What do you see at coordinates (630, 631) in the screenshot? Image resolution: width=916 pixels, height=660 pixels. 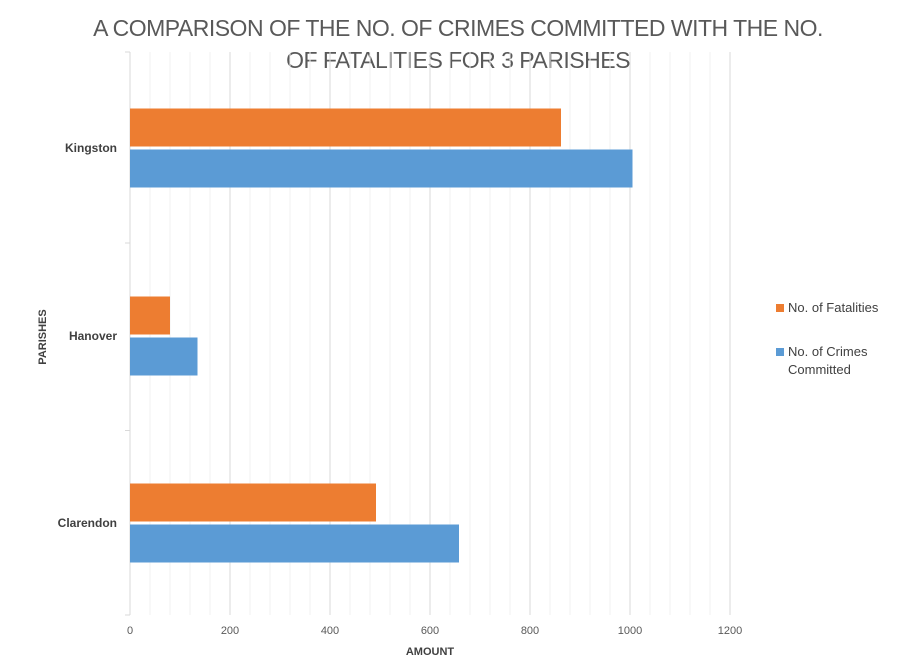 I see `x-tick-label: 1000` at bounding box center [630, 631].